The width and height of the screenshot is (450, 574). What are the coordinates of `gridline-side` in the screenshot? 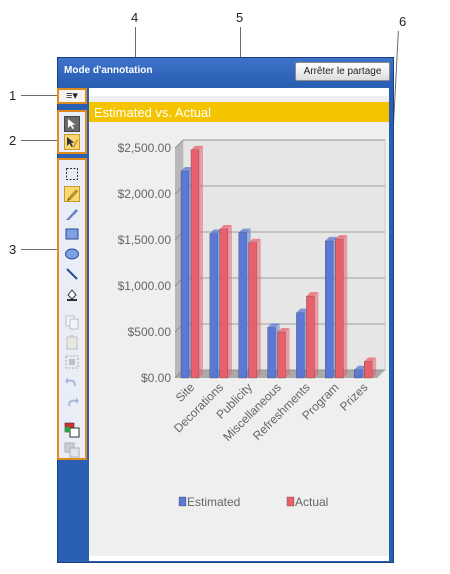 It's located at (179, 144).